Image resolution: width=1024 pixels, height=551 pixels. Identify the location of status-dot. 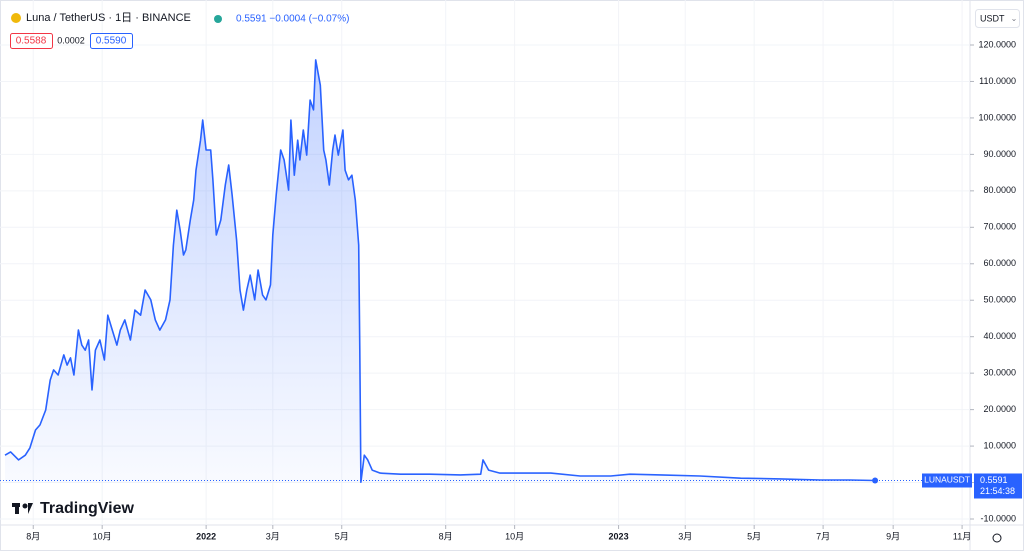
(218, 19).